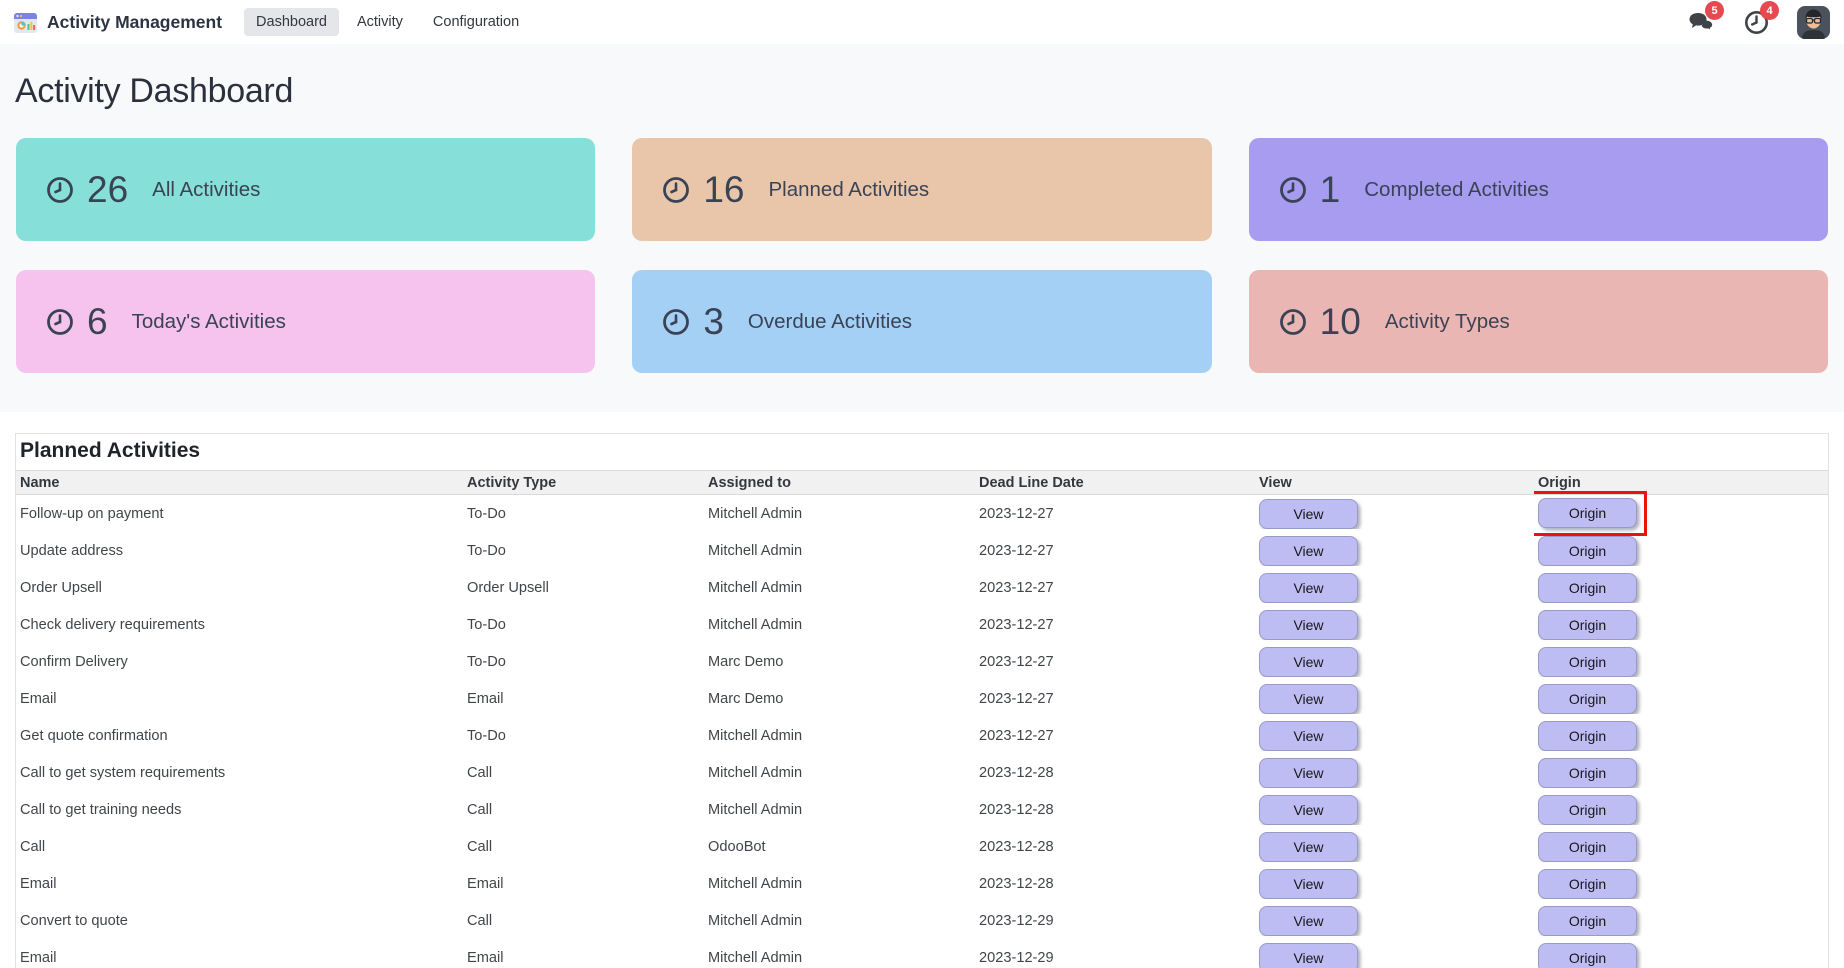 Image resolution: width=1844 pixels, height=968 pixels. I want to click on stat-card-completed-activities: 1 Completed Activities, so click(1538, 189).